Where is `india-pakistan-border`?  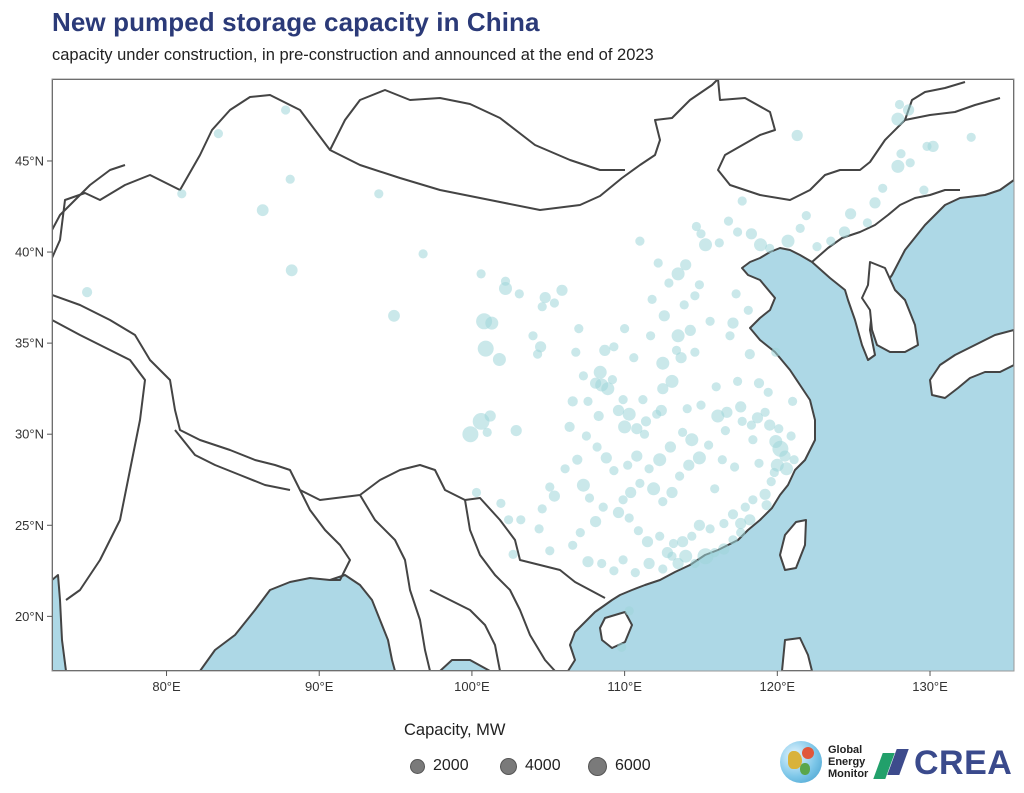 india-pakistan-border is located at coordinates (99, 460).